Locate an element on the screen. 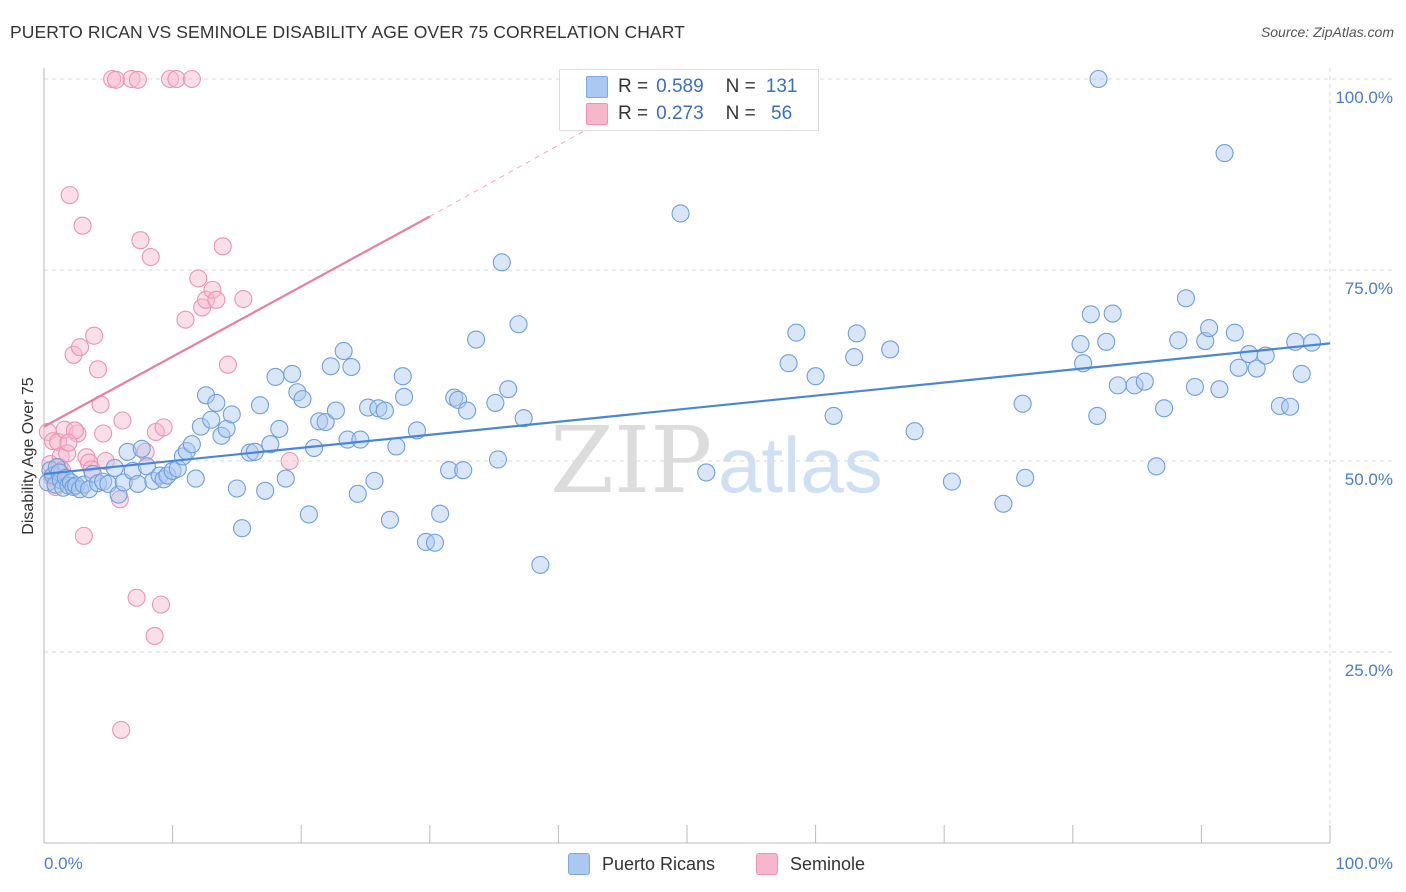 The height and width of the screenshot is (892, 1406). legend-row-seminole: R = 0.273 N = 56 is located at coordinates (689, 114).